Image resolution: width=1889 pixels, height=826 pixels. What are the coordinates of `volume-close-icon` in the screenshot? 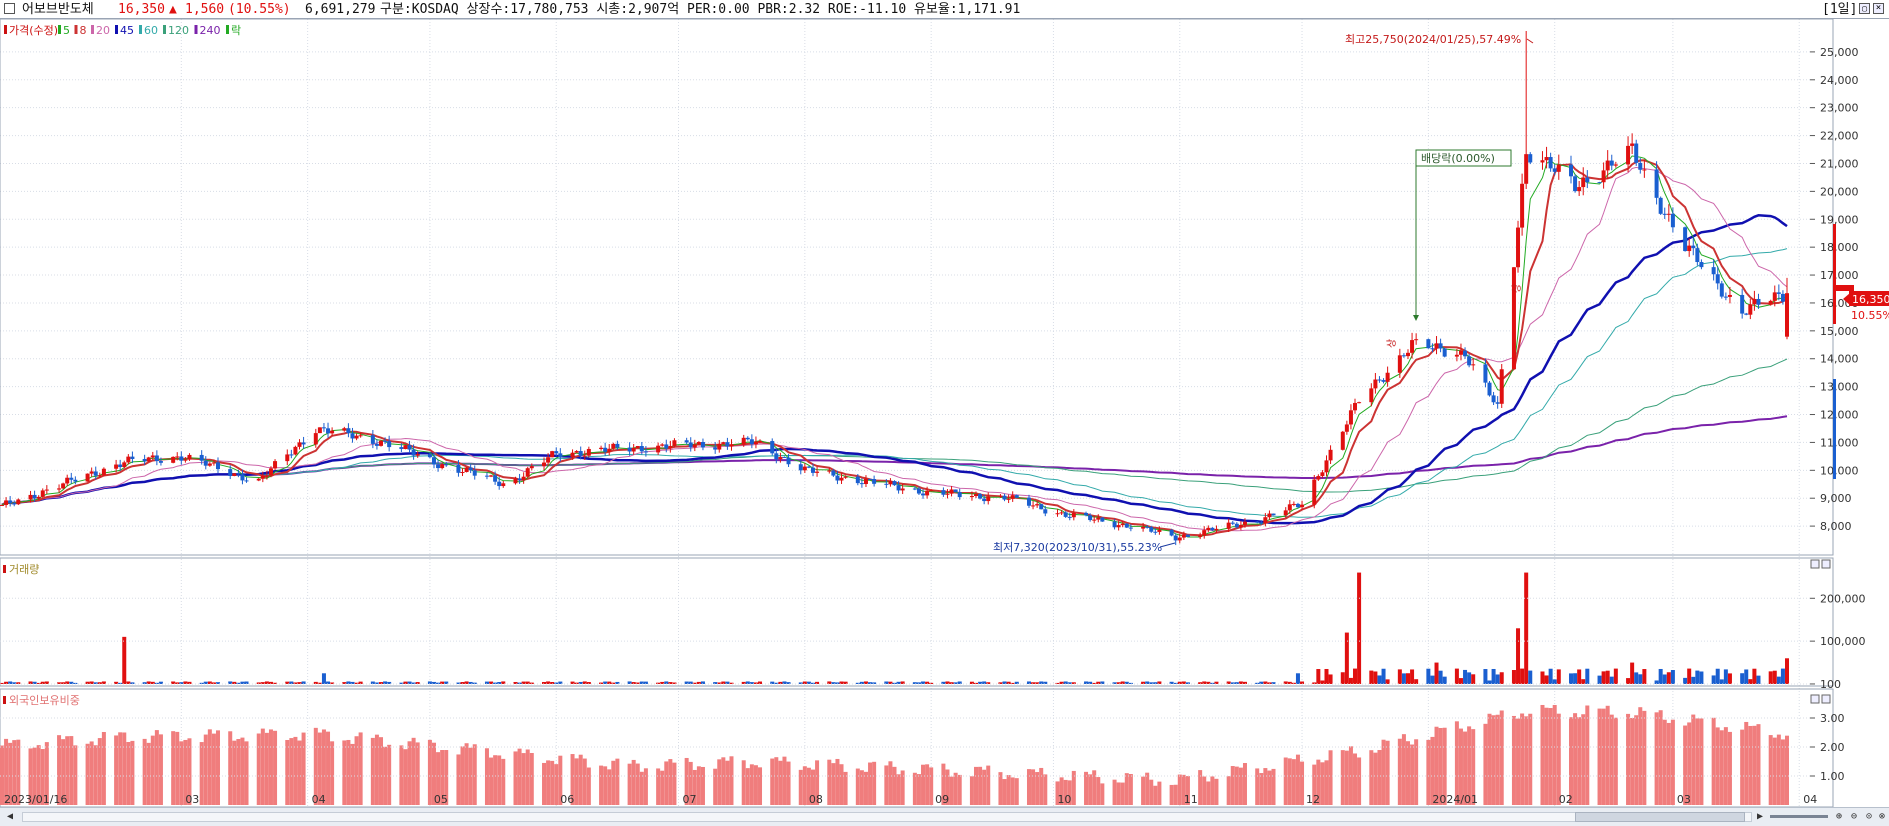 It's located at (1826, 564).